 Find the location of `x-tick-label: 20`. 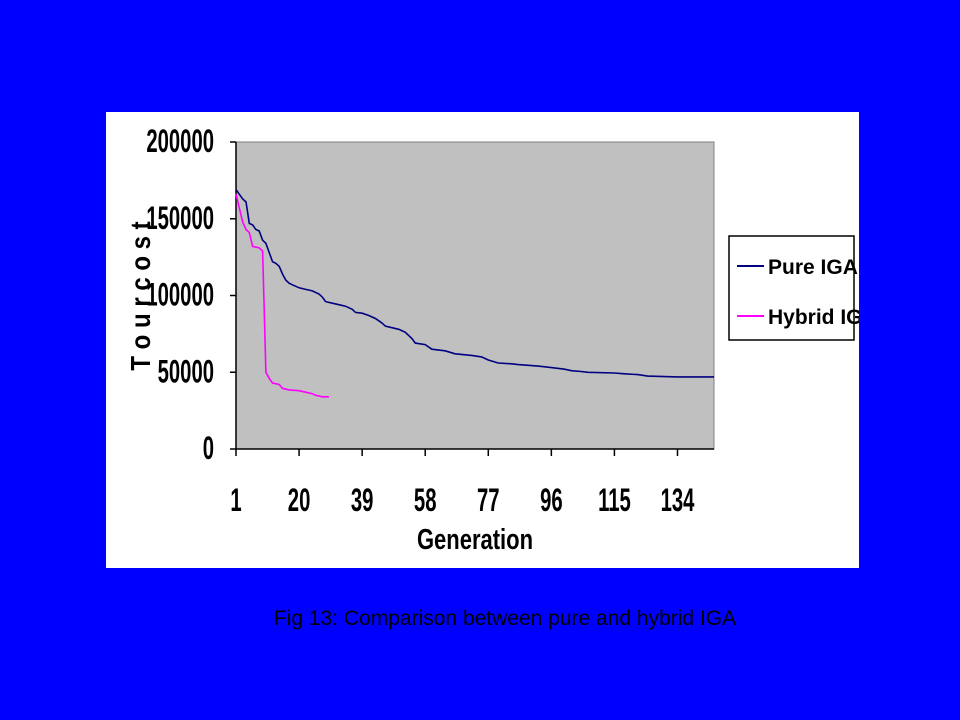

x-tick-label: 20 is located at coordinates (299, 499).